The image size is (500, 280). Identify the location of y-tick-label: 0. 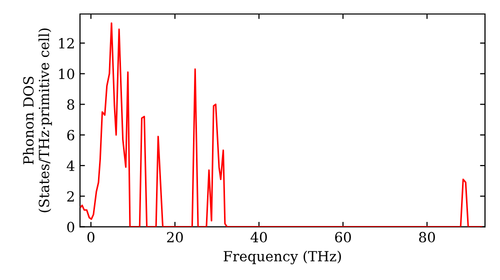
(70, 227).